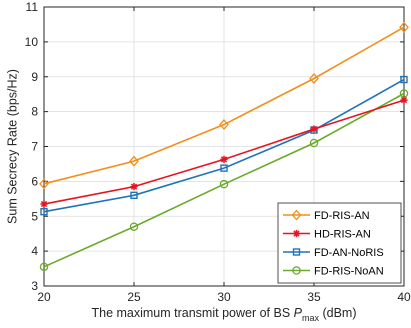 The height and width of the screenshot is (328, 411). Describe the element at coordinates (404, 297) in the screenshot. I see `x-tick-label: 40` at that location.